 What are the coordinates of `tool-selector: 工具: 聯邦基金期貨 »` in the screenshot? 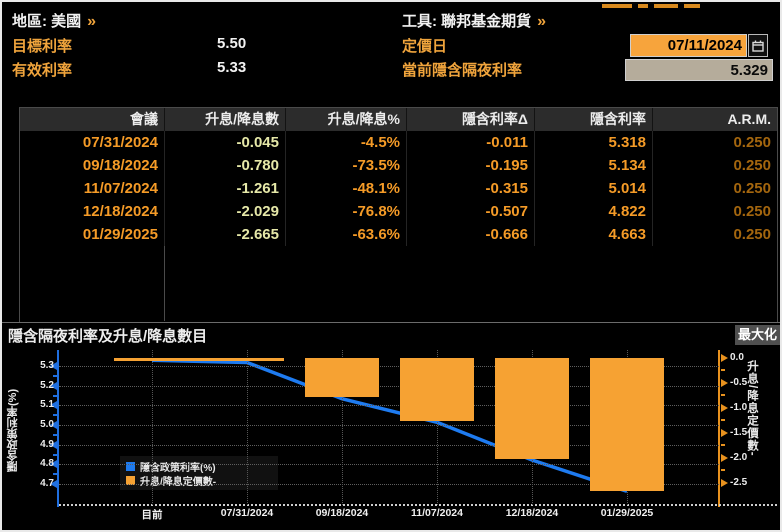 It's located at (474, 20).